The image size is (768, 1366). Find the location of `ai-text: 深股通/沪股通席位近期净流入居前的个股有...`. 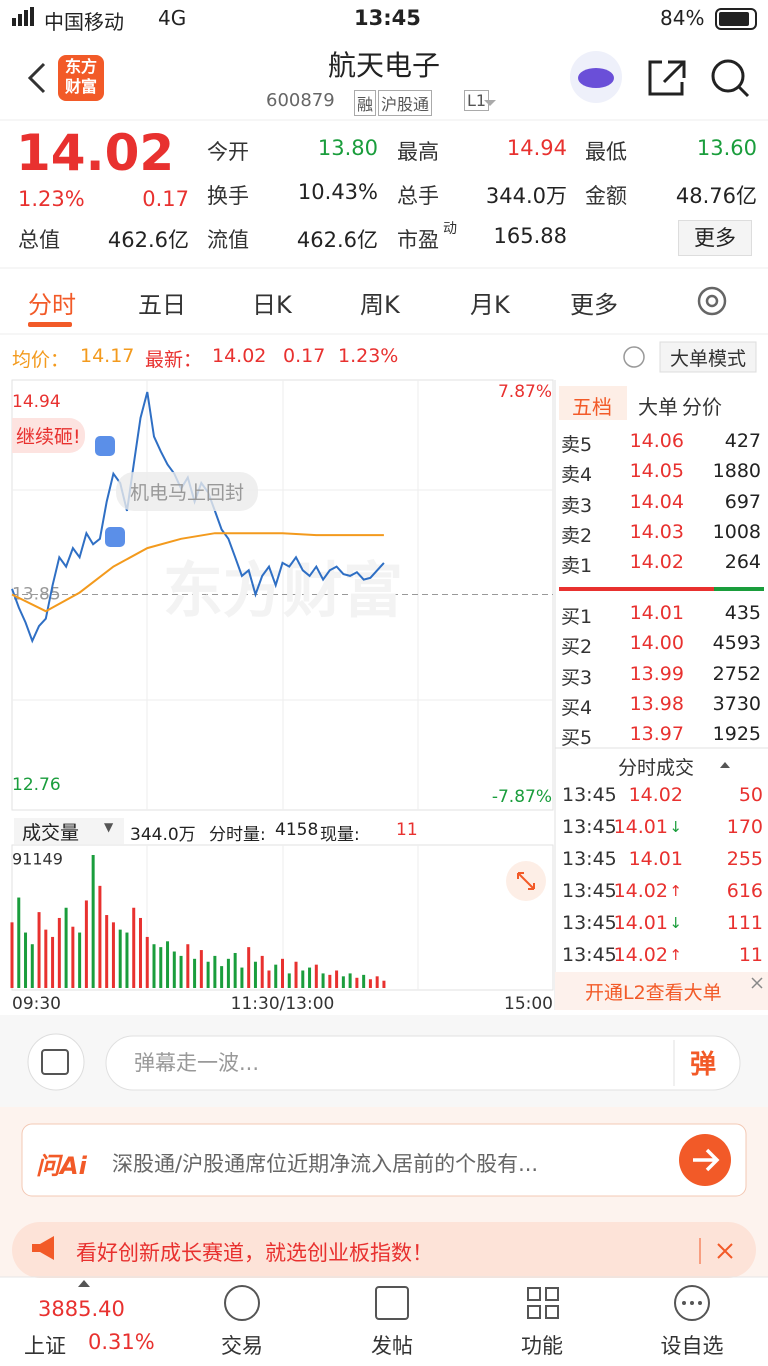

ai-text: 深股通/沪股通席位近期净流入居前的个股有... is located at coordinates (325, 1164).